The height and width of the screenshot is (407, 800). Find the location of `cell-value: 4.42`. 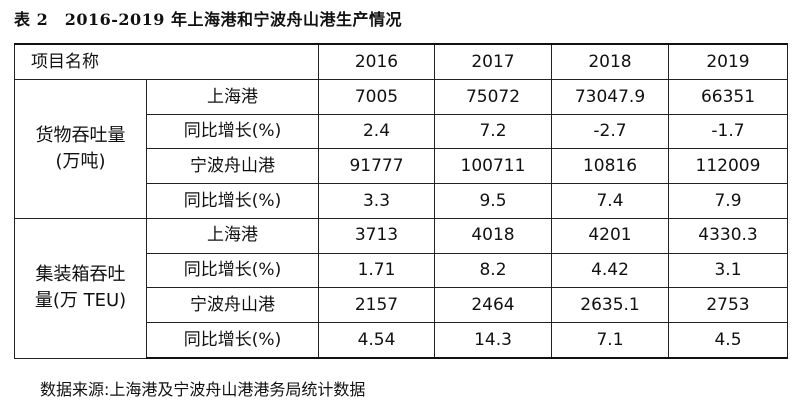

cell-value: 4.42 is located at coordinates (610, 270).